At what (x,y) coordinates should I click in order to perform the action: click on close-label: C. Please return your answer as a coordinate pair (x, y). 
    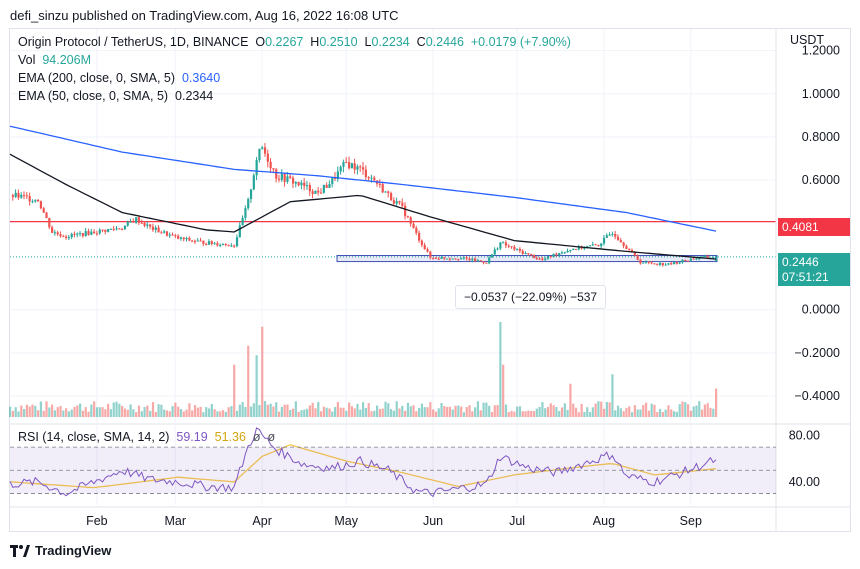
    Looking at the image, I should click on (421, 42).